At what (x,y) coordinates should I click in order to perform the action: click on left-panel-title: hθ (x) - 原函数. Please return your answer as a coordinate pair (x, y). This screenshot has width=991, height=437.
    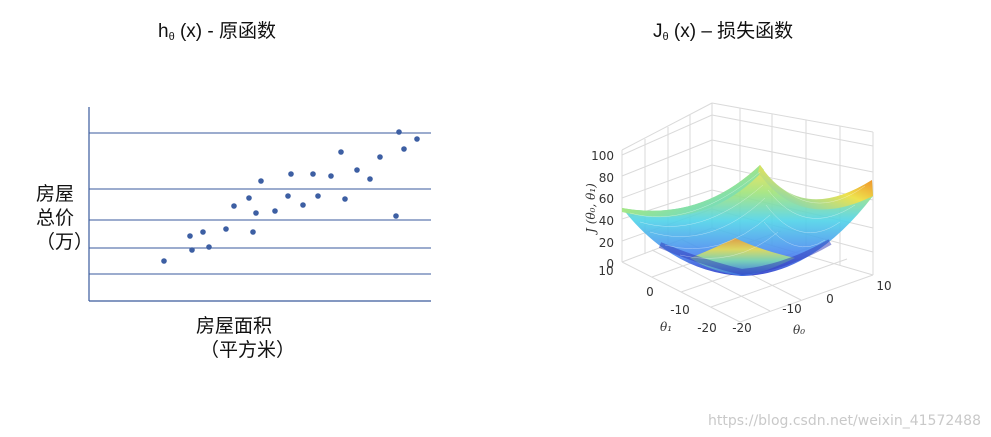
    Looking at the image, I should click on (217, 32).